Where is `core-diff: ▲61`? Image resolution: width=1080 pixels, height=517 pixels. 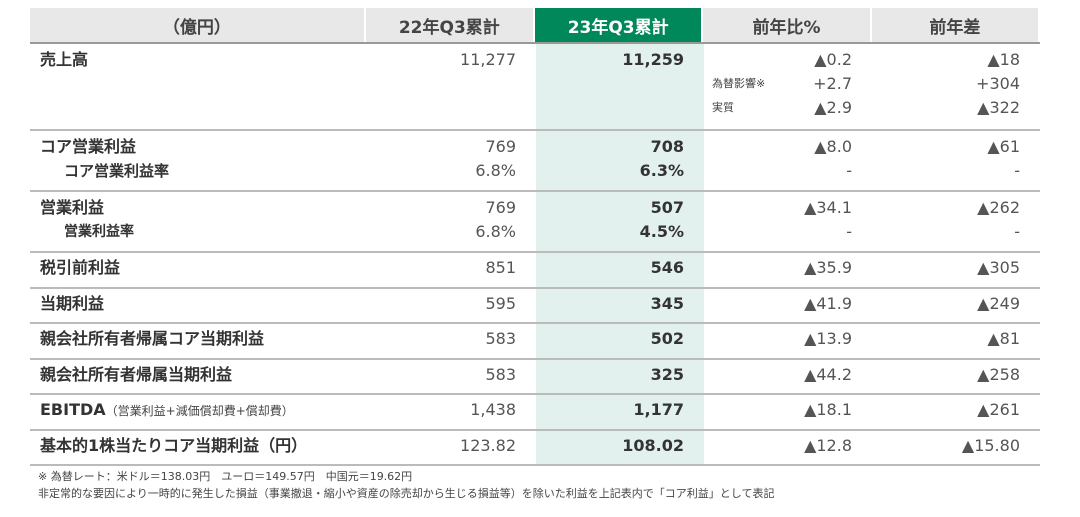 core-diff: ▲61 is located at coordinates (1003, 146).